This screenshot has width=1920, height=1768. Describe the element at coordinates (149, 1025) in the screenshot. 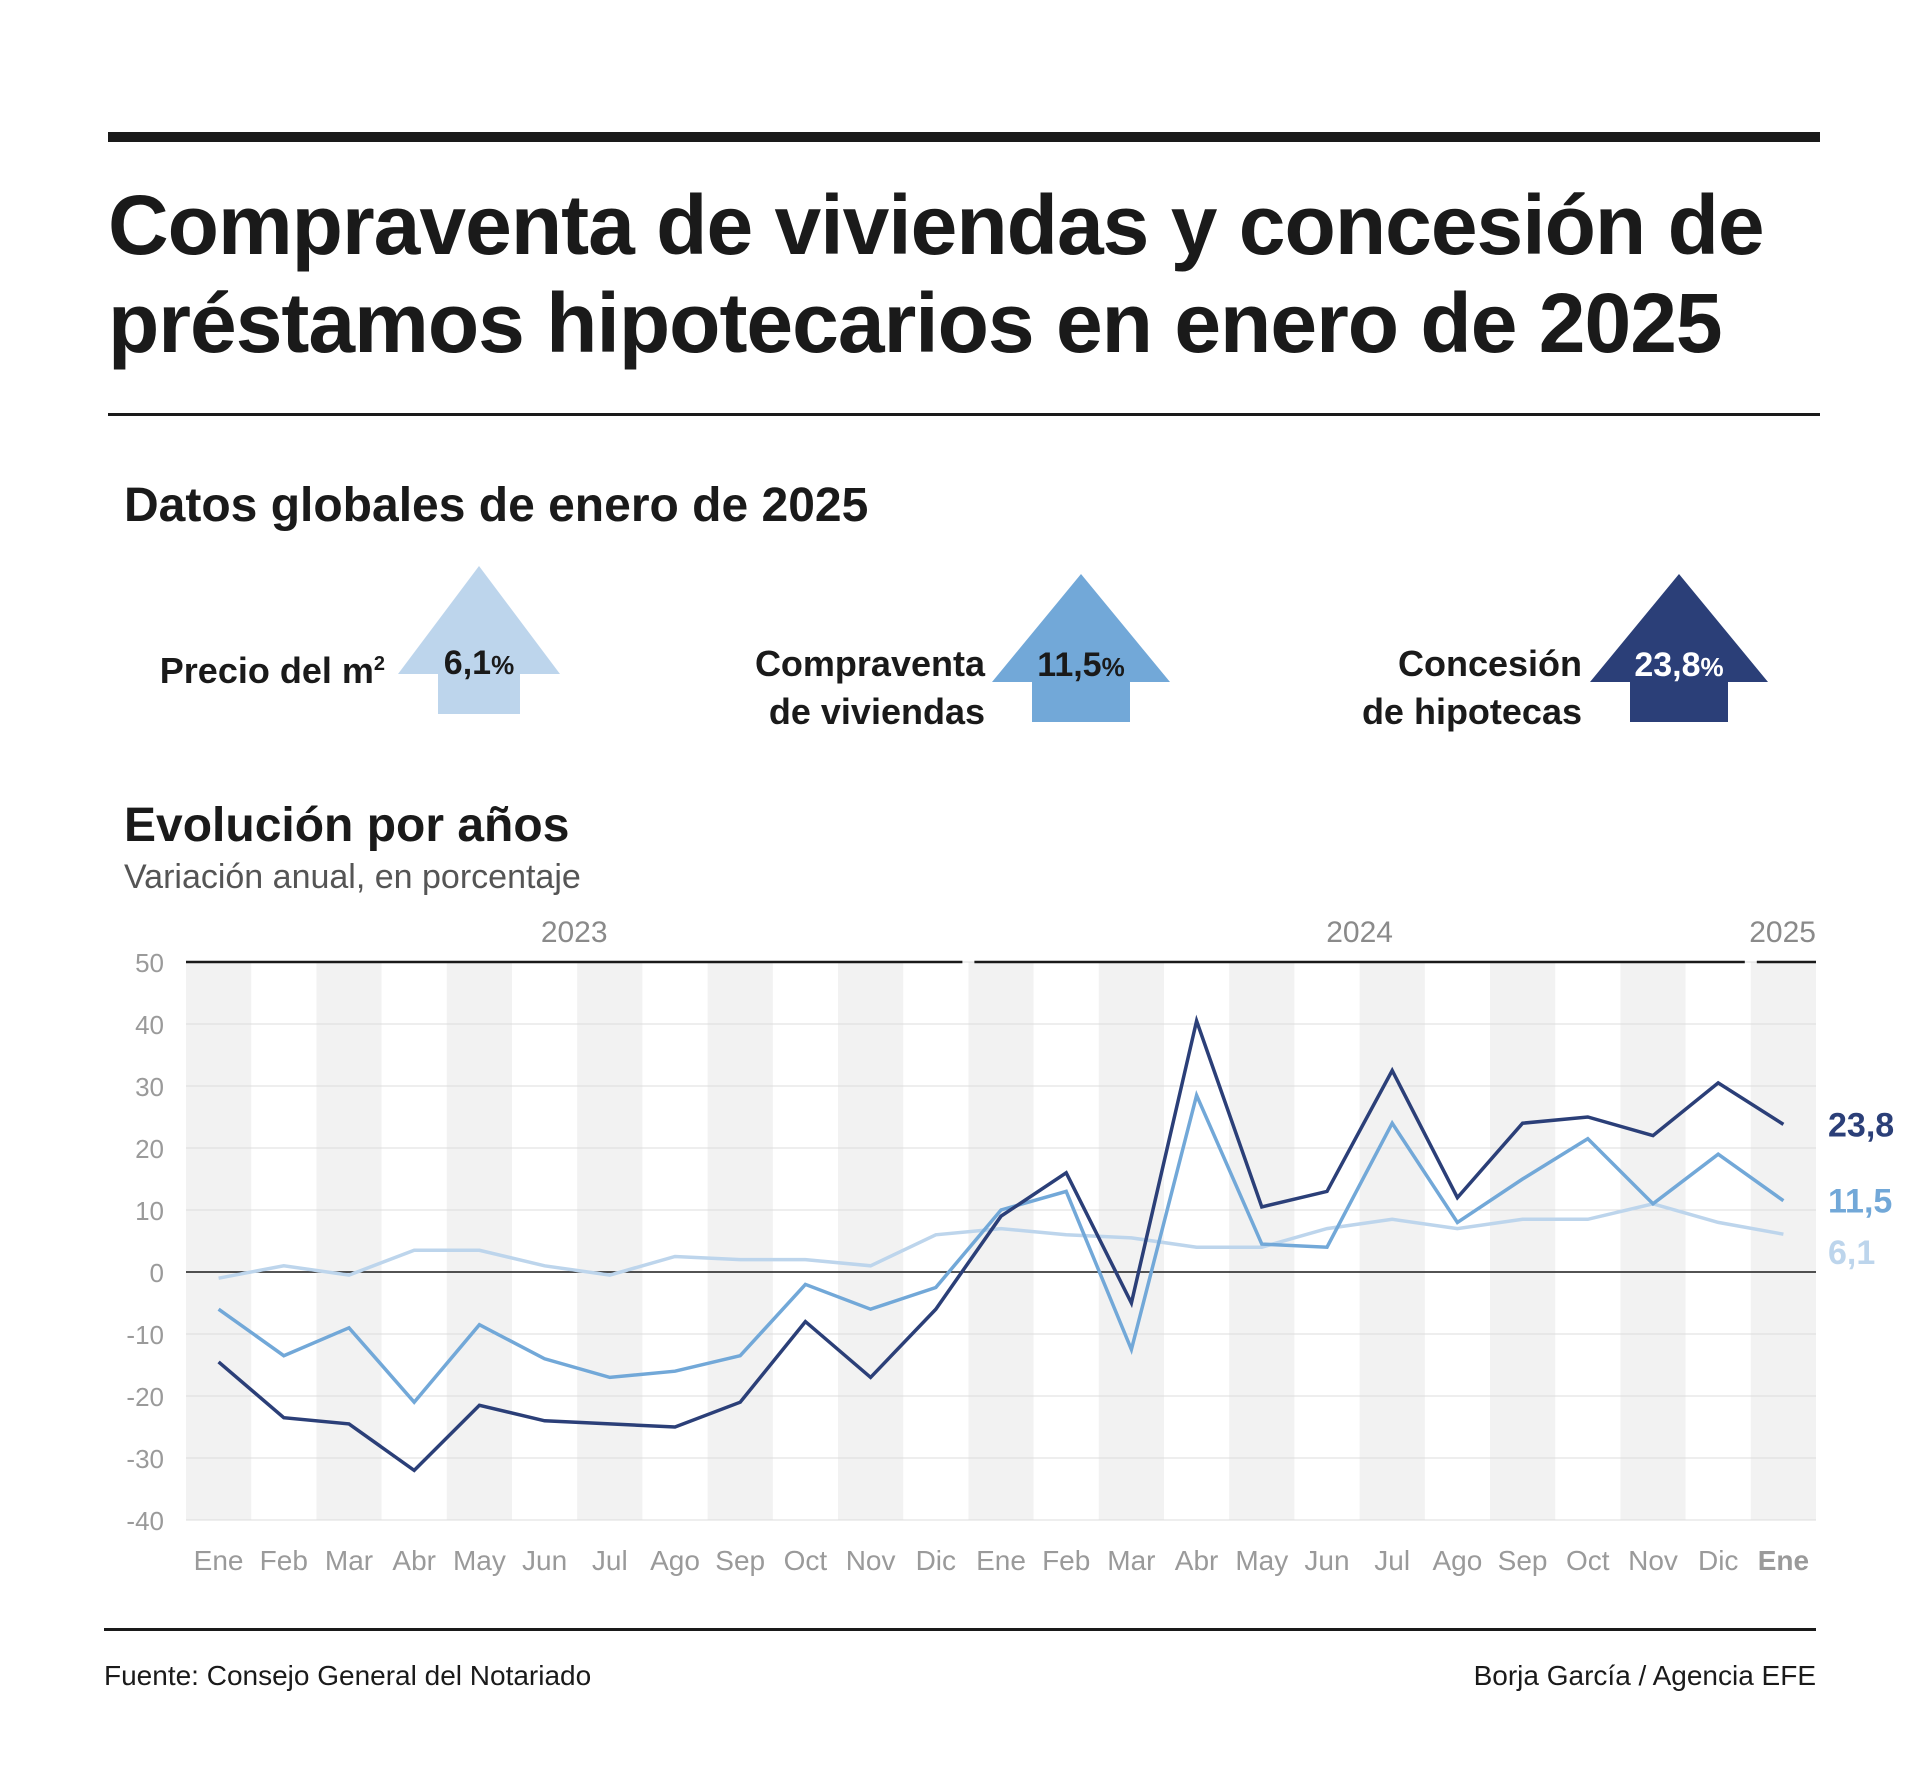

I see `y-tick-label: 40` at that location.